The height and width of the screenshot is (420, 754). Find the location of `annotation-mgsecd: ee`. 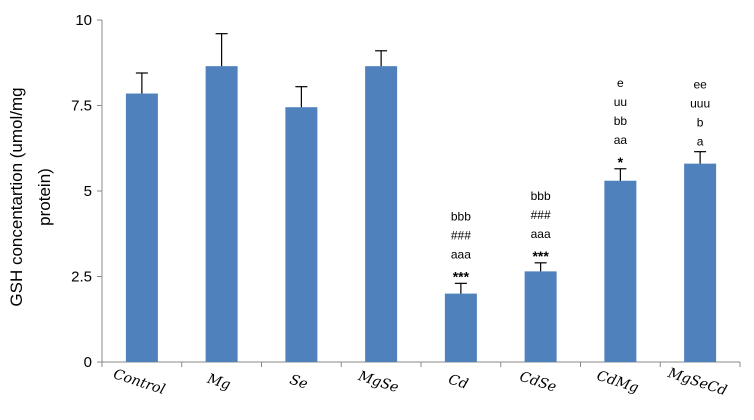

annotation-mgsecd: ee is located at coordinates (700, 85).